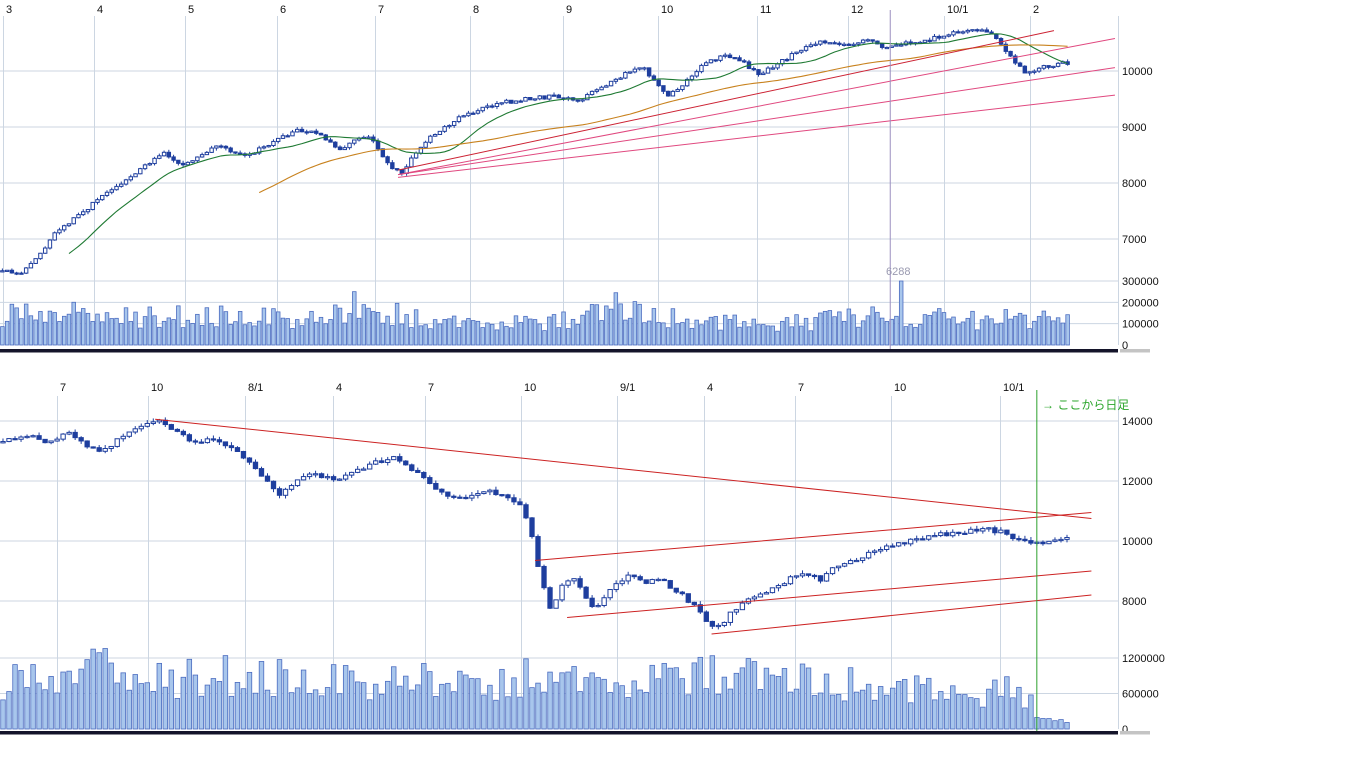 The image size is (1366, 768). I want to click on volume-axis-label: 200000, so click(1140, 303).